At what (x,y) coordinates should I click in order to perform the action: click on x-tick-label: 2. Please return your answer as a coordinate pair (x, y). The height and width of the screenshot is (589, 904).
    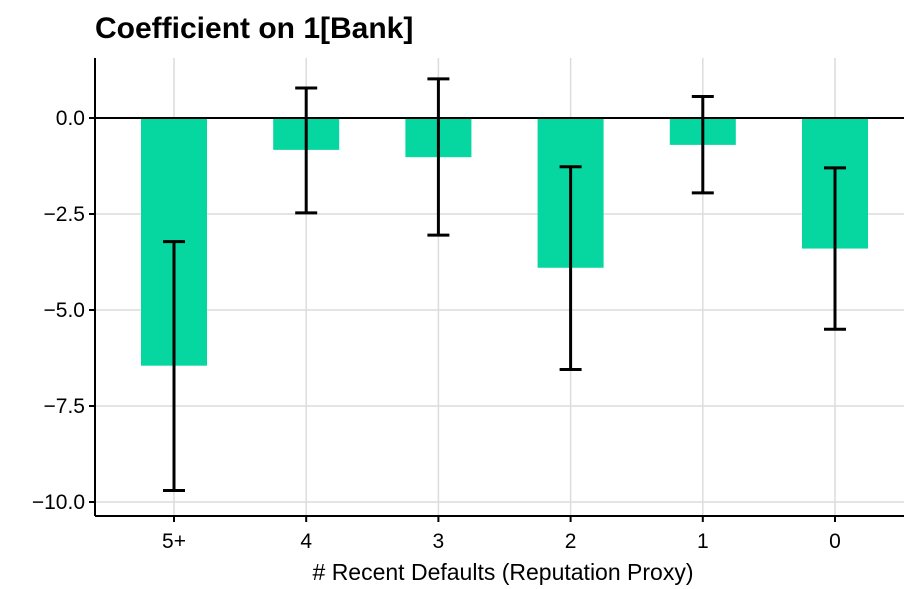
    Looking at the image, I should click on (571, 541).